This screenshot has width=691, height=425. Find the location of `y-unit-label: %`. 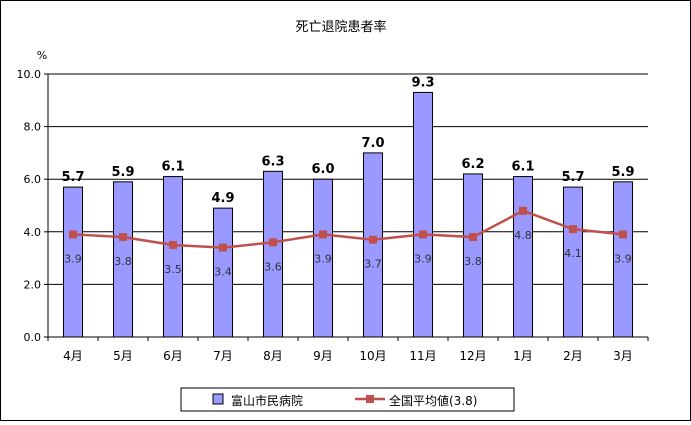

y-unit-label: % is located at coordinates (42, 55).